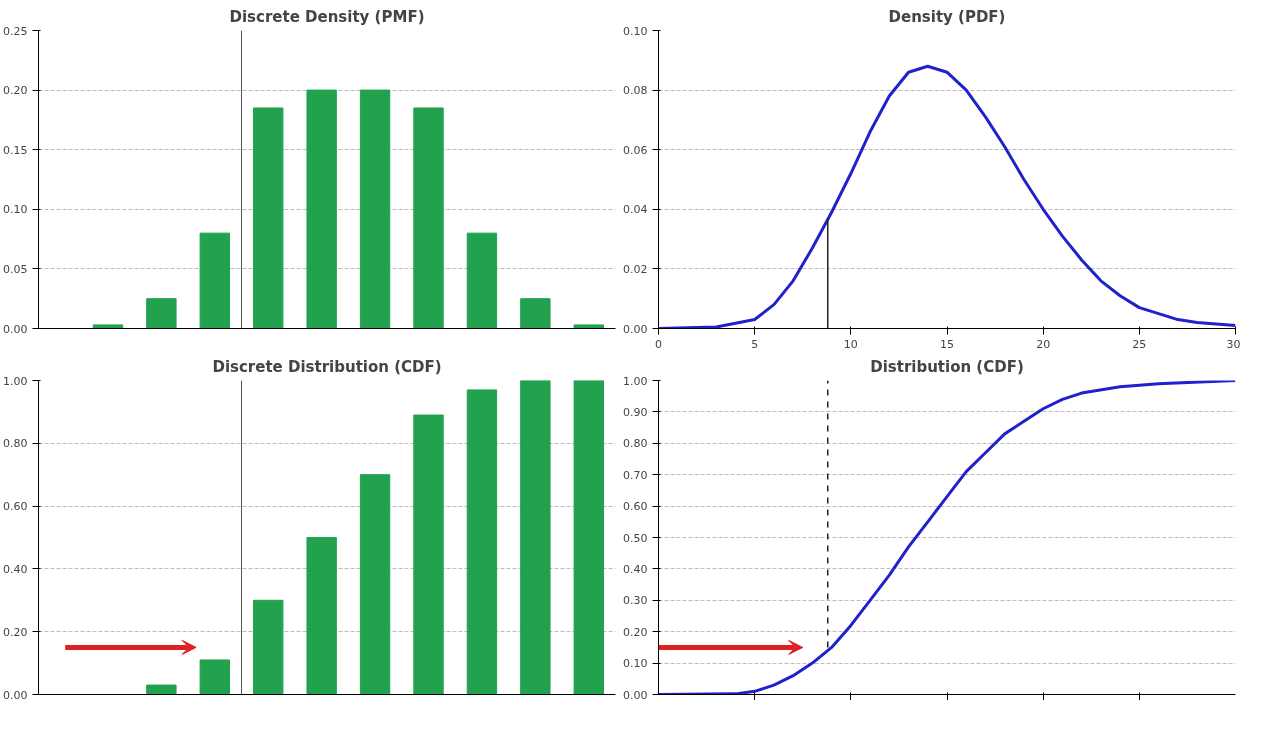  I want to click on x-tick-label: 5, so click(755, 344).